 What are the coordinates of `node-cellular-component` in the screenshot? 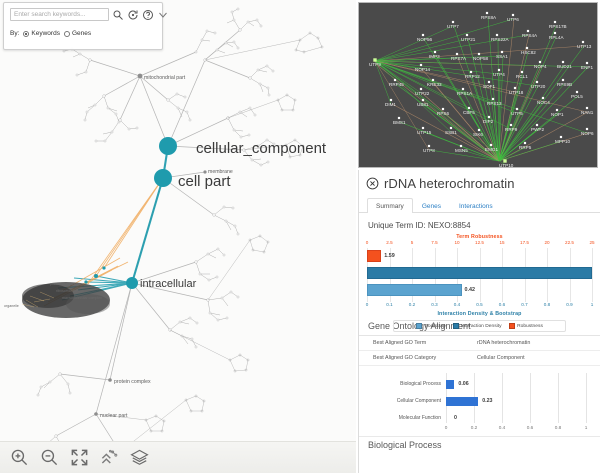 It's located at (168, 146).